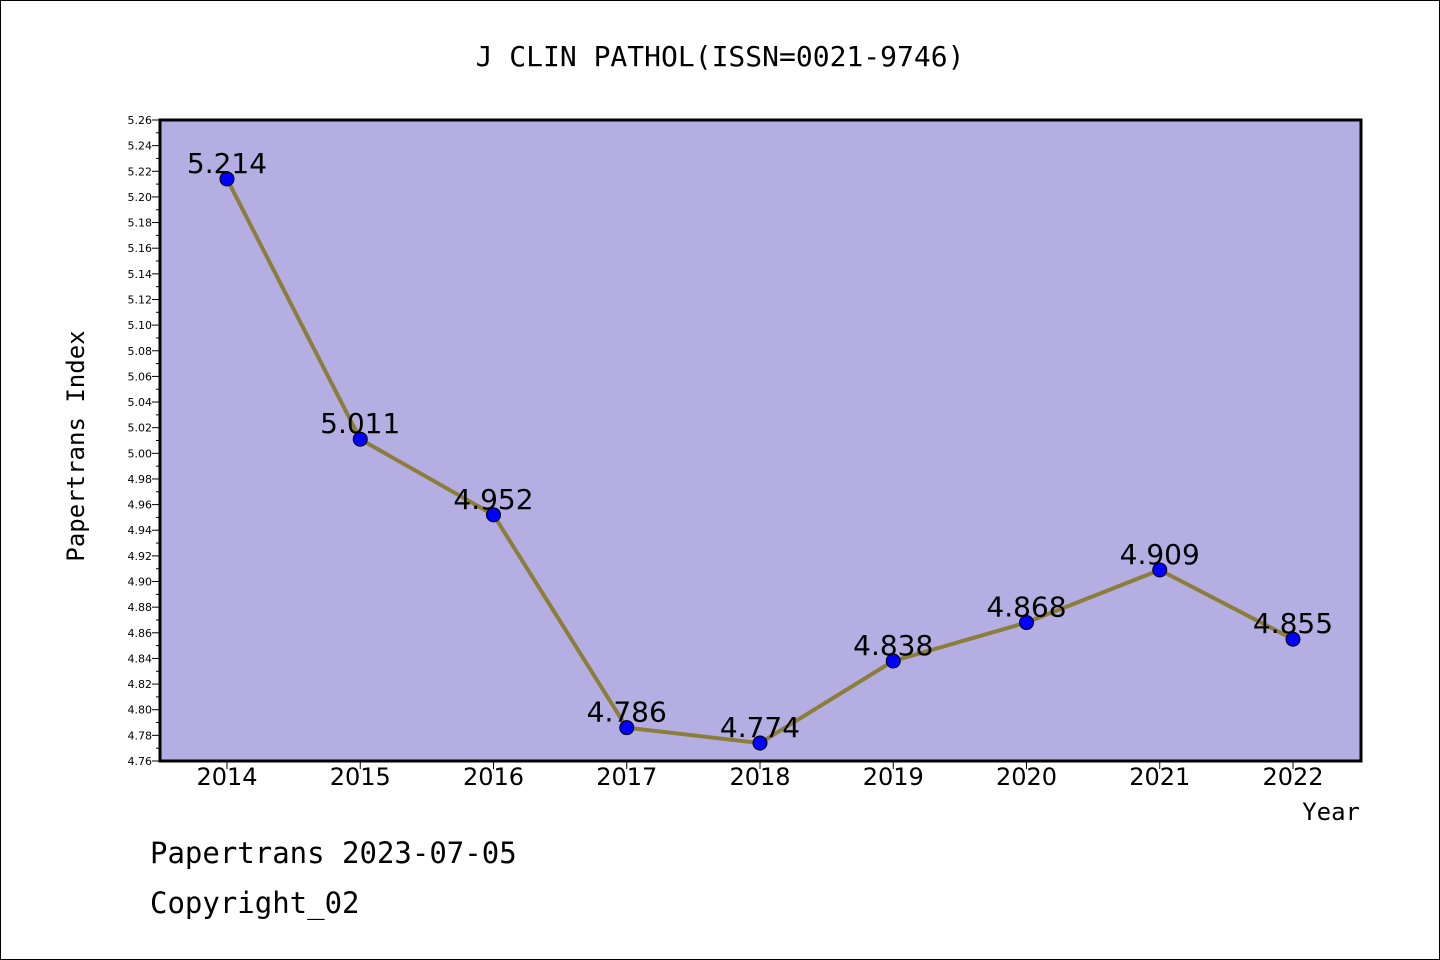 The image size is (1440, 960). I want to click on y-tick-label: 4.84, so click(140, 658).